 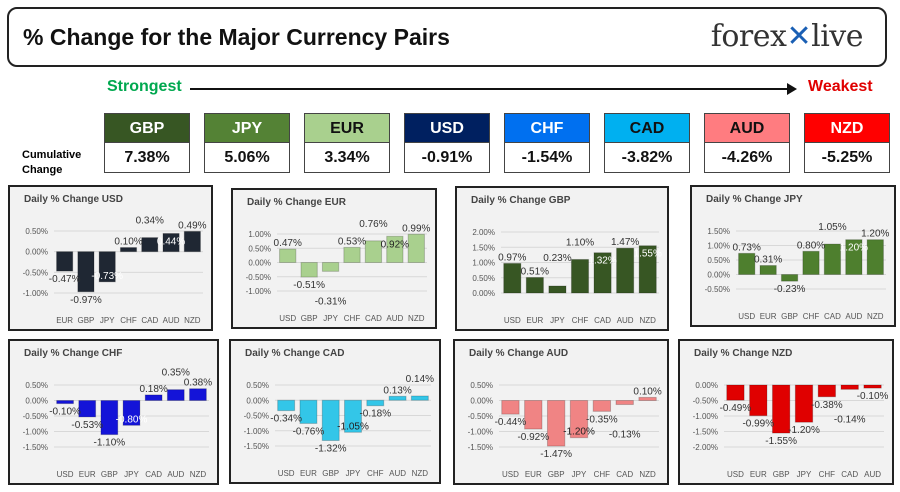 I want to click on cumulative-value: 7.38%, so click(x=147, y=158).